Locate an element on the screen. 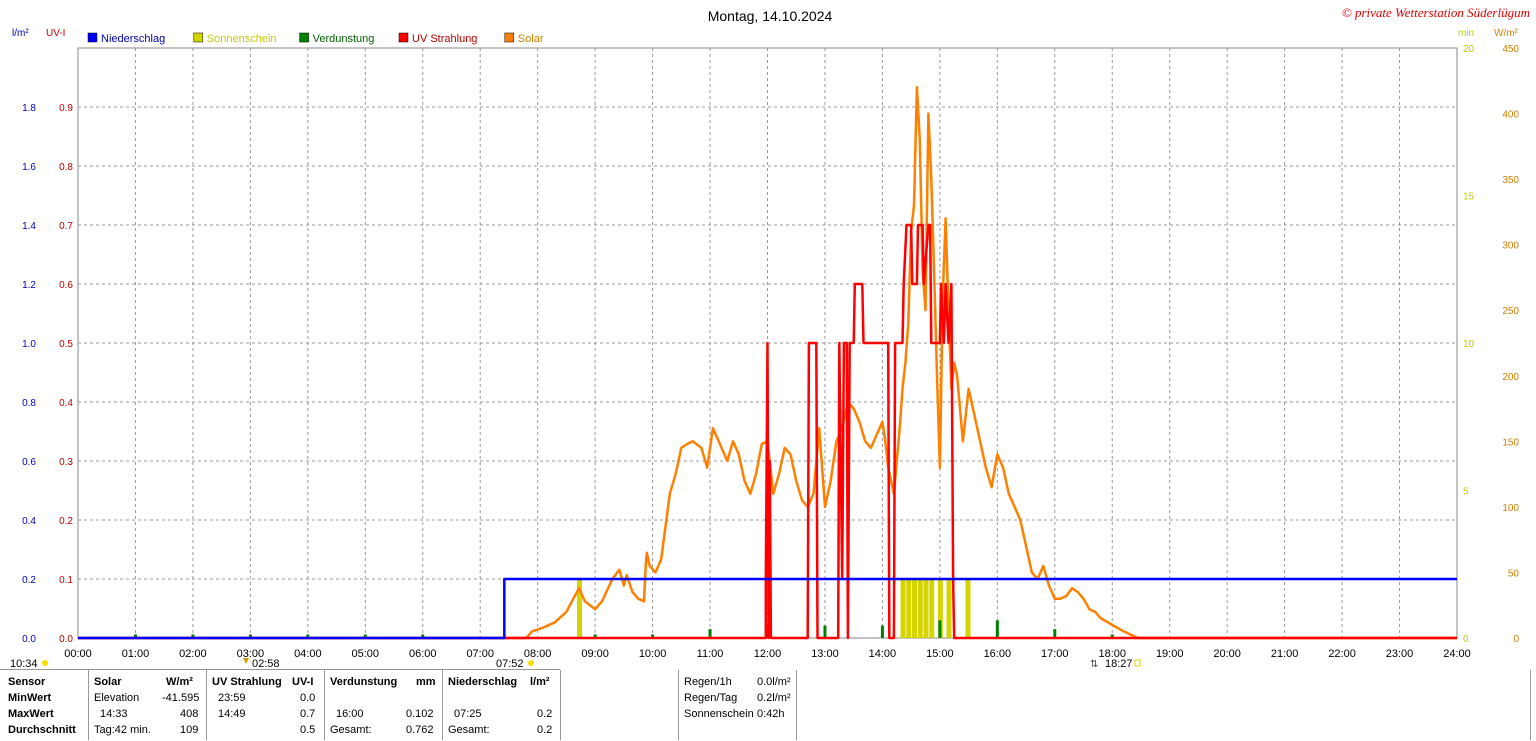 This screenshot has height=741, width=1536. legend-label: Solar is located at coordinates (531, 39).